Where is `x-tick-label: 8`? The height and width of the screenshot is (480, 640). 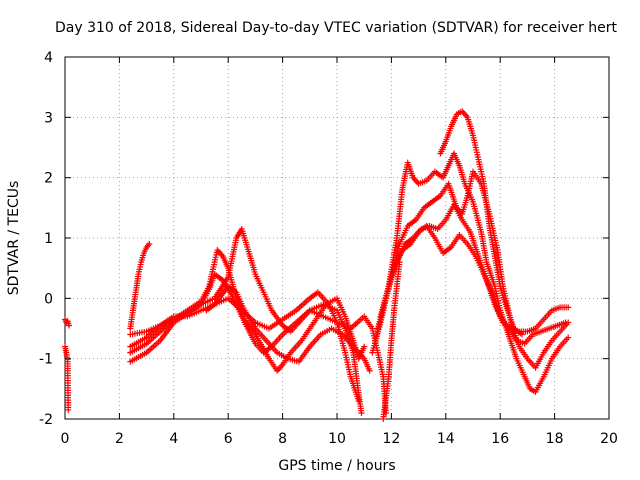
x-tick-label: 8 is located at coordinates (282, 439).